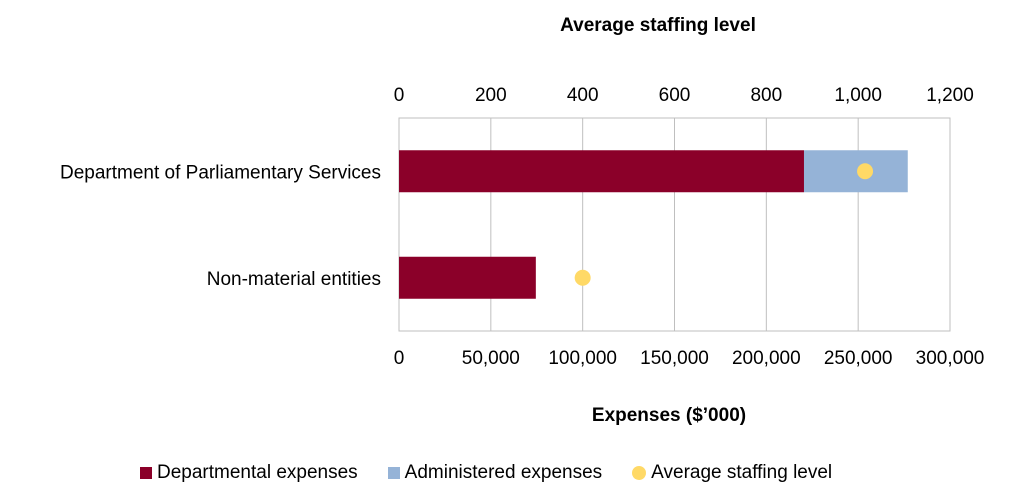 The image size is (1012, 504). I want to click on bars, so click(653, 224).